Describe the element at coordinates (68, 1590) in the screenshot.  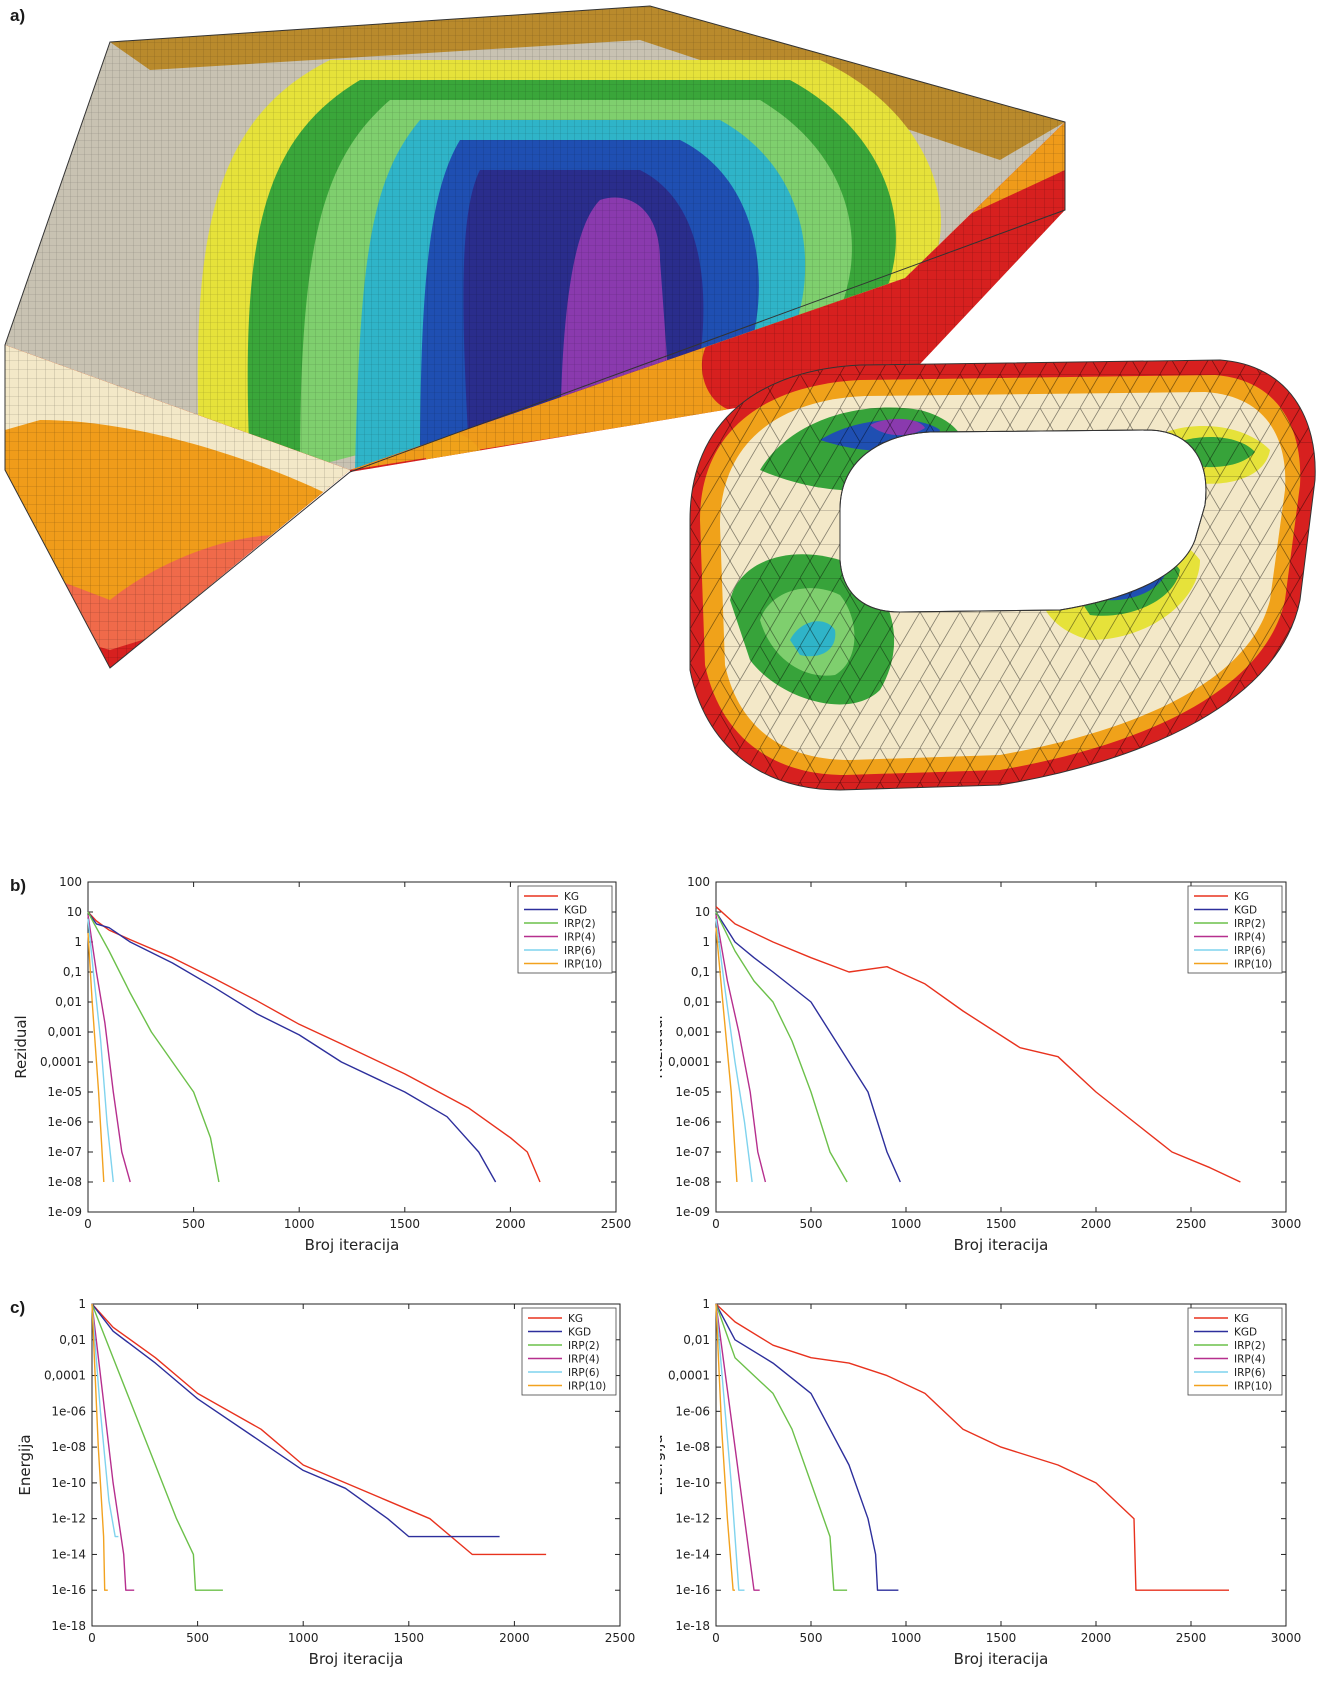
I see `y-tick-label: 1e-16` at that location.